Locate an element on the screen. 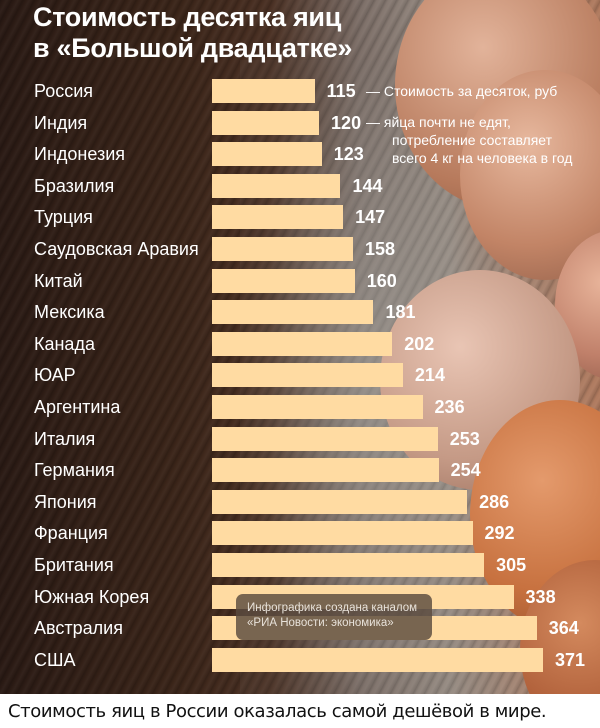 Image resolution: width=600 pixels, height=728 pixels. country-label: США is located at coordinates (55, 659).